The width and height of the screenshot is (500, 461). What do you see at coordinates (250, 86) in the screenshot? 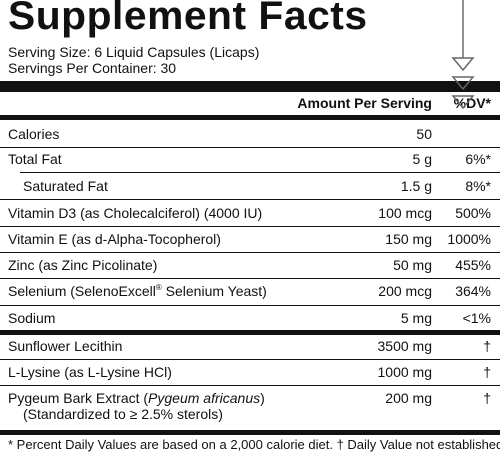
I see `thick-divider-top` at bounding box center [250, 86].